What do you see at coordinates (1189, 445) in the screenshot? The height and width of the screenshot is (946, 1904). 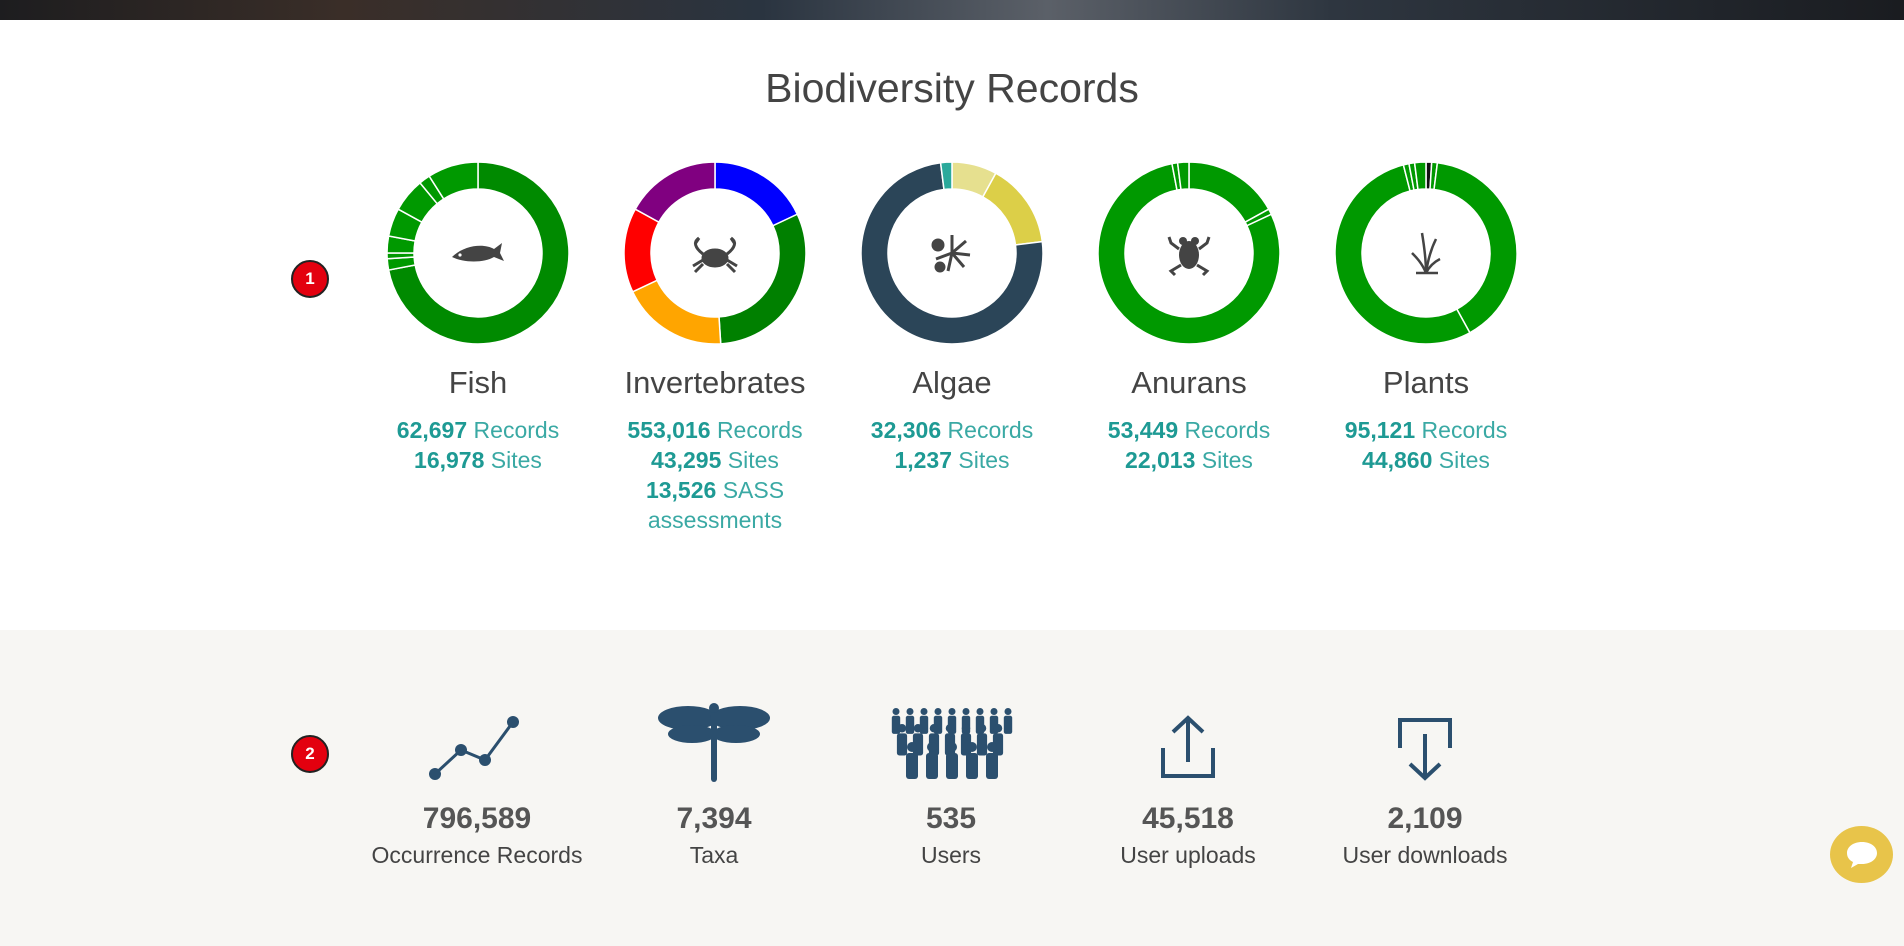 I see `group-stats: 53,449 Records 22,013 Sites` at bounding box center [1189, 445].